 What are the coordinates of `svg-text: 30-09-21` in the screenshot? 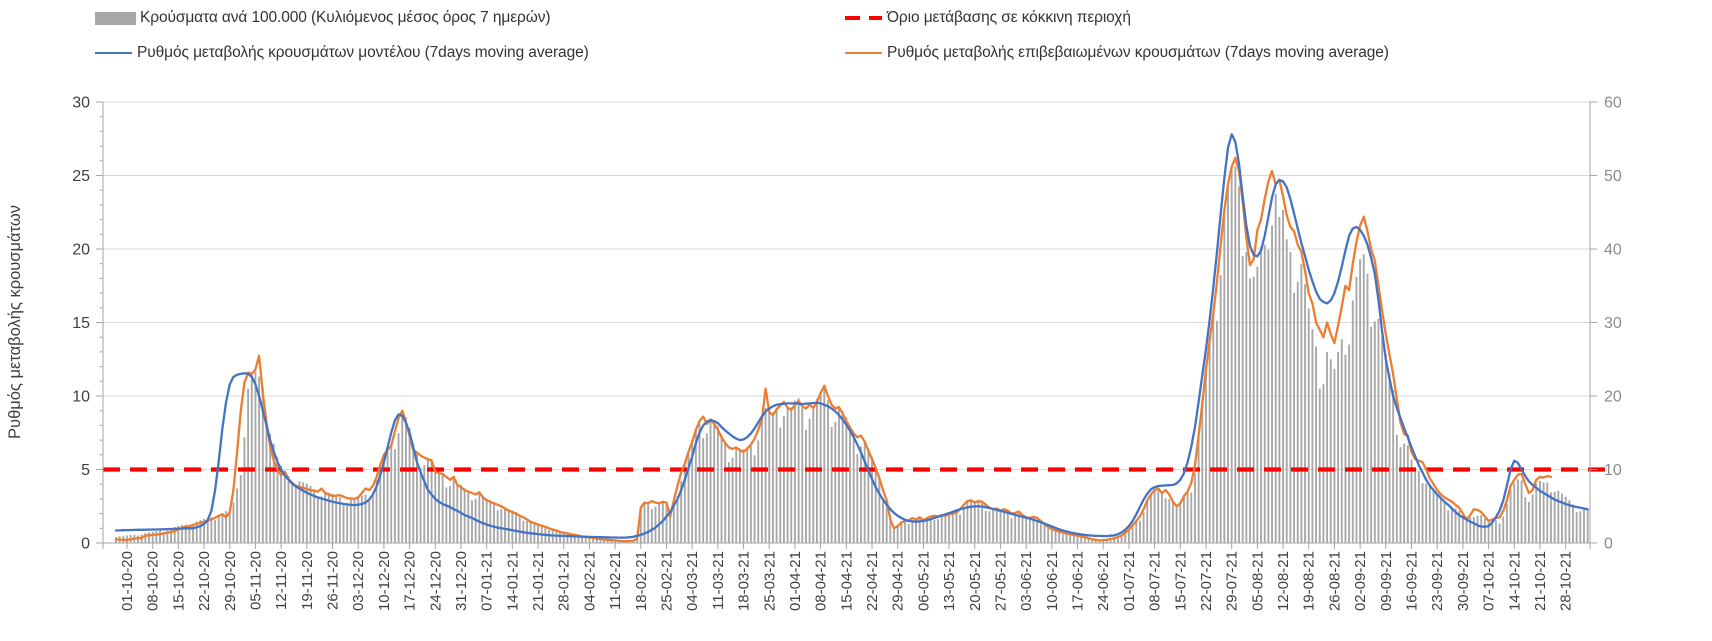 It's located at (1463, 581).